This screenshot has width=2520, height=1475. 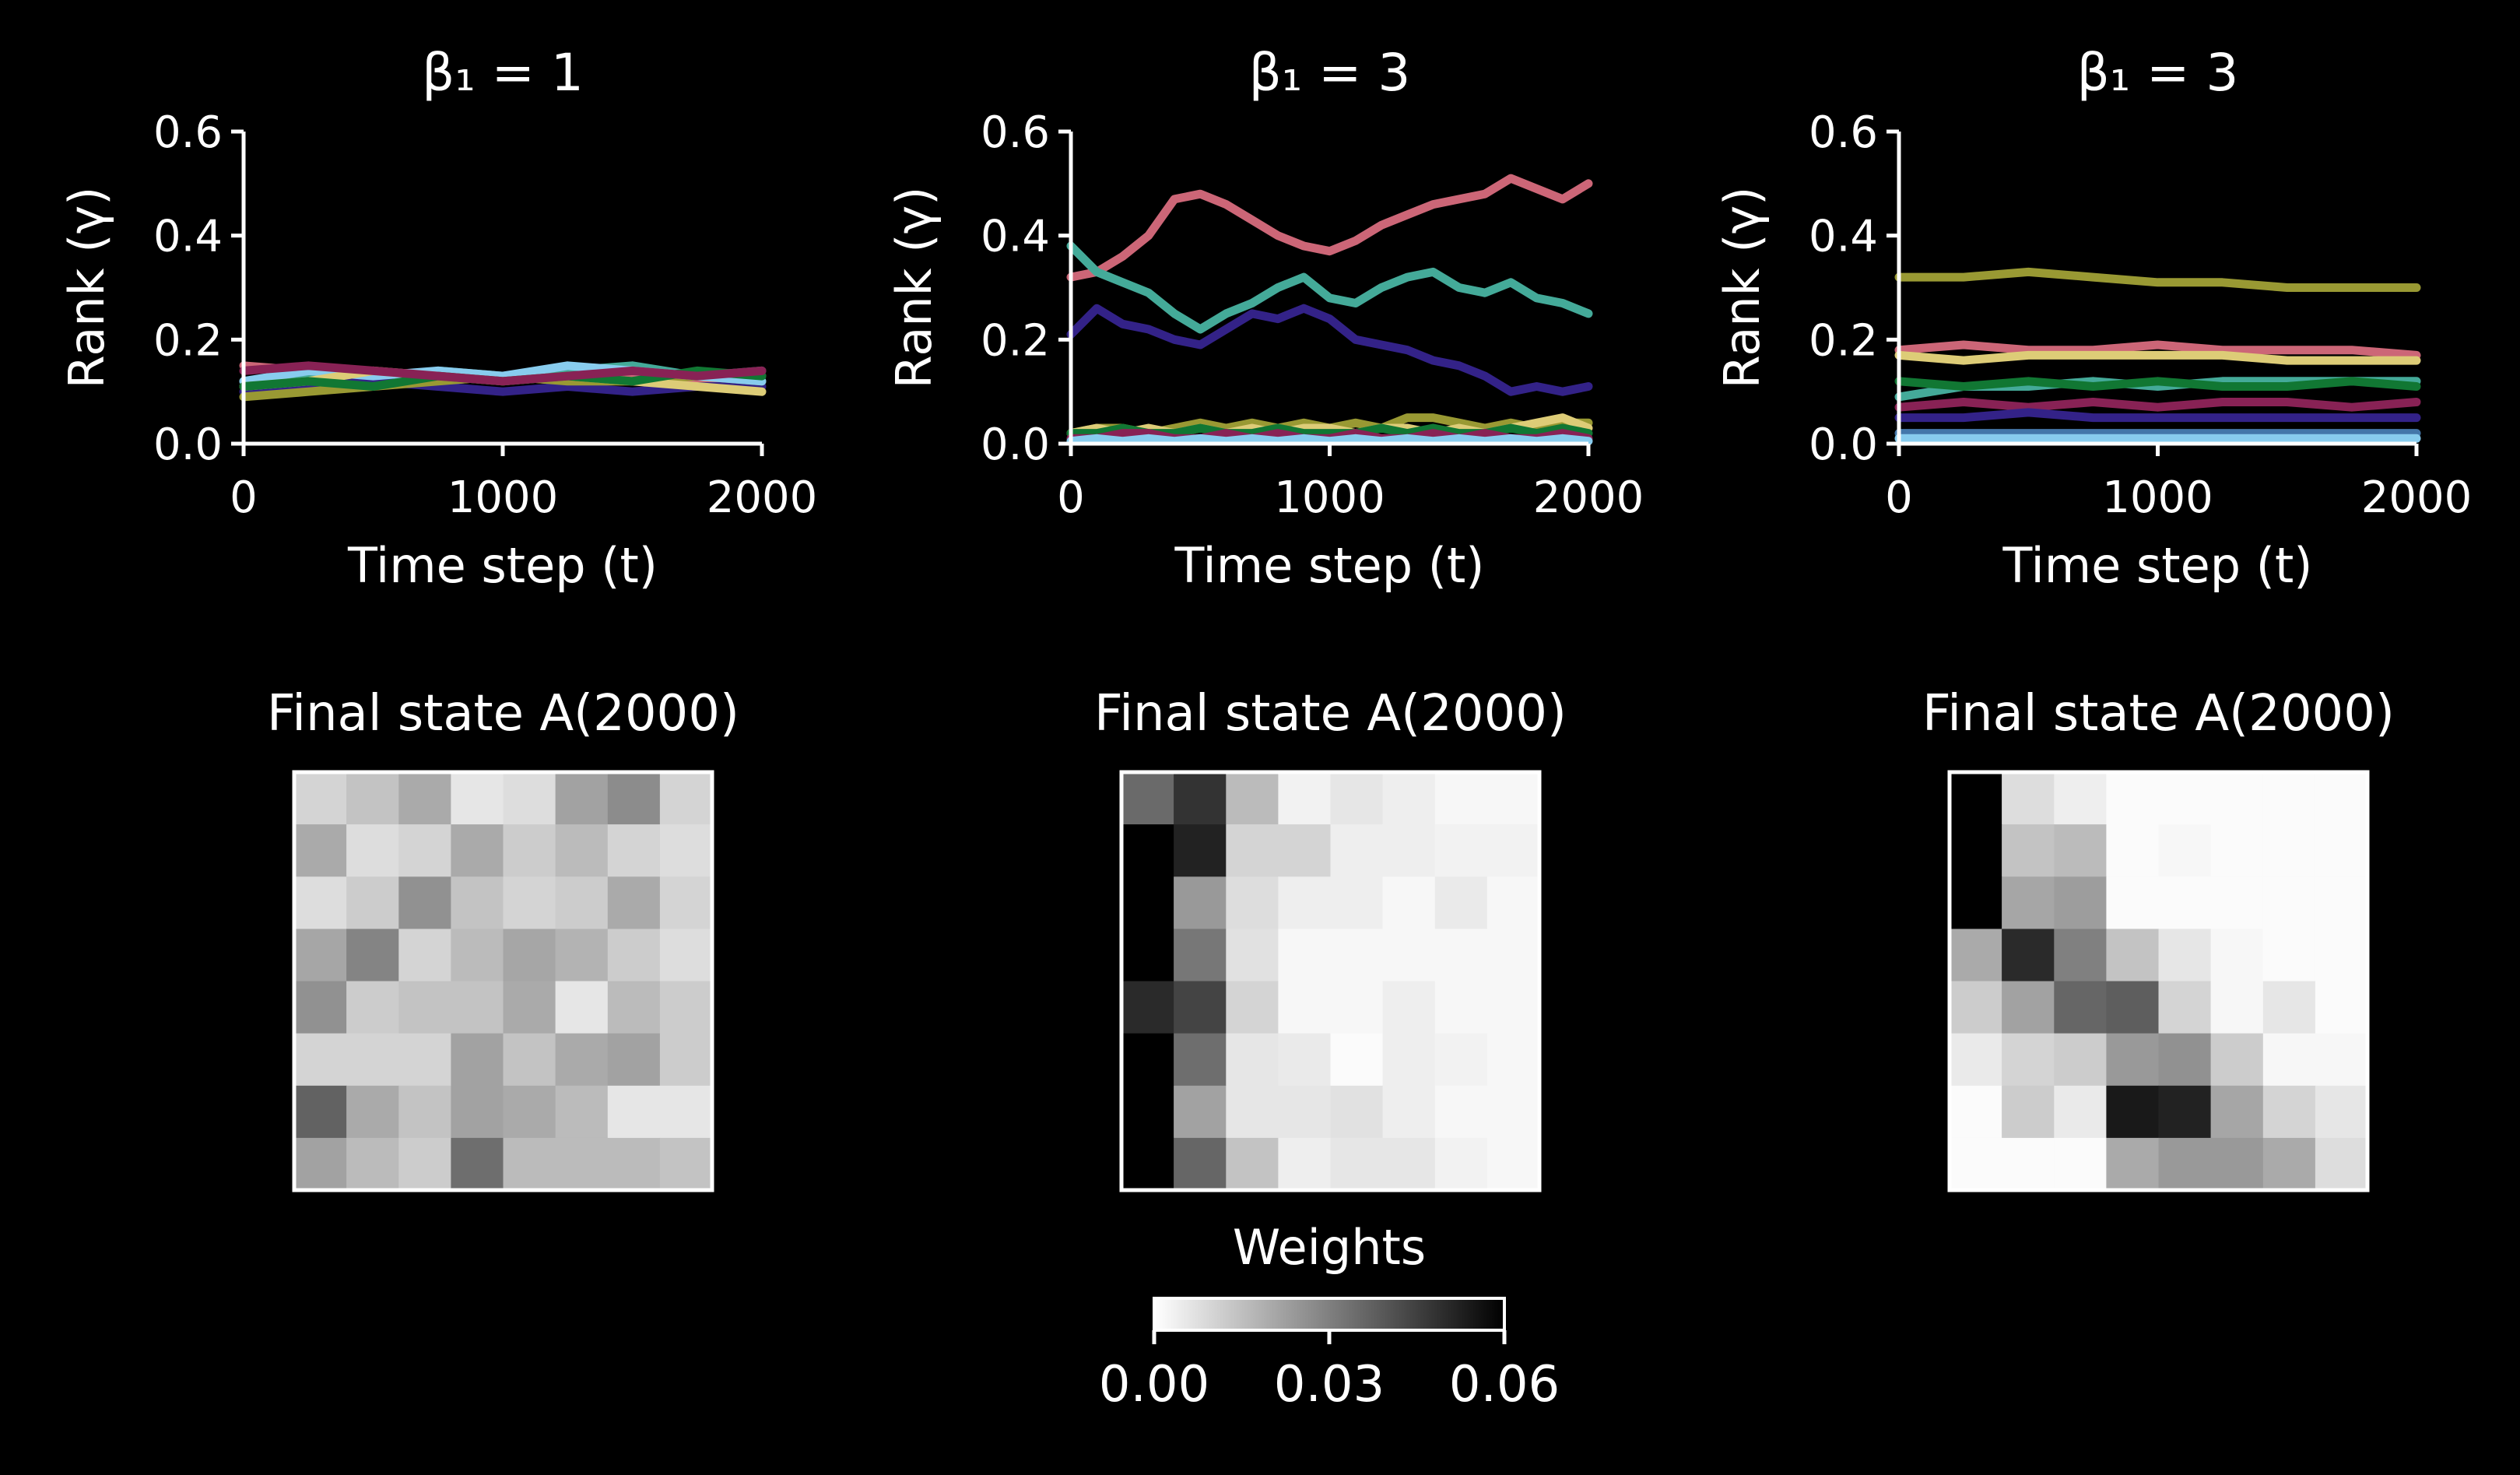 I want to click on colorbar-gradient, so click(x=1330, y=1314).